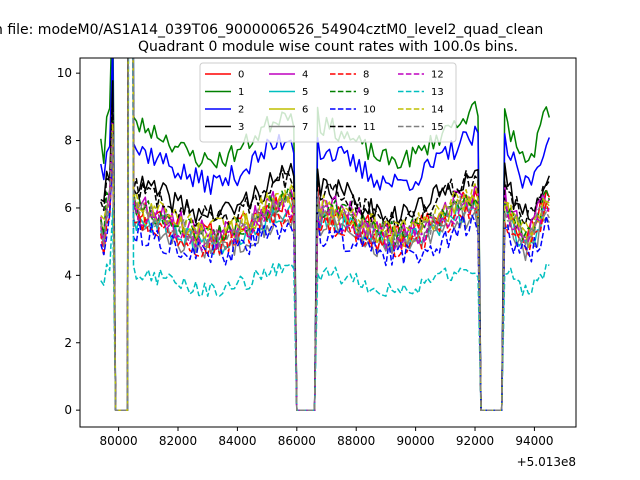  Describe the element at coordinates (305, 92) in the screenshot. I see `legend-label-5: 5` at that location.